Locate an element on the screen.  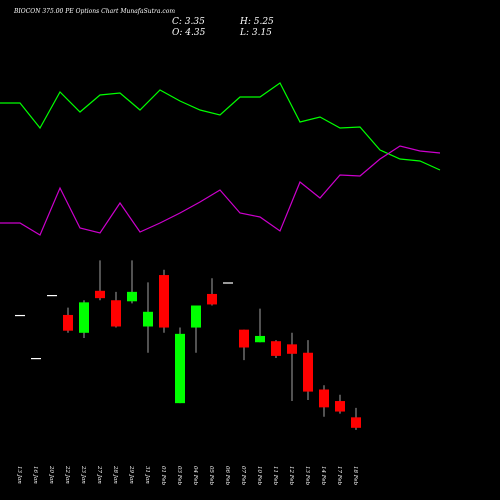
x-tick-label: 18 Feb is located at coordinates (355, 476).